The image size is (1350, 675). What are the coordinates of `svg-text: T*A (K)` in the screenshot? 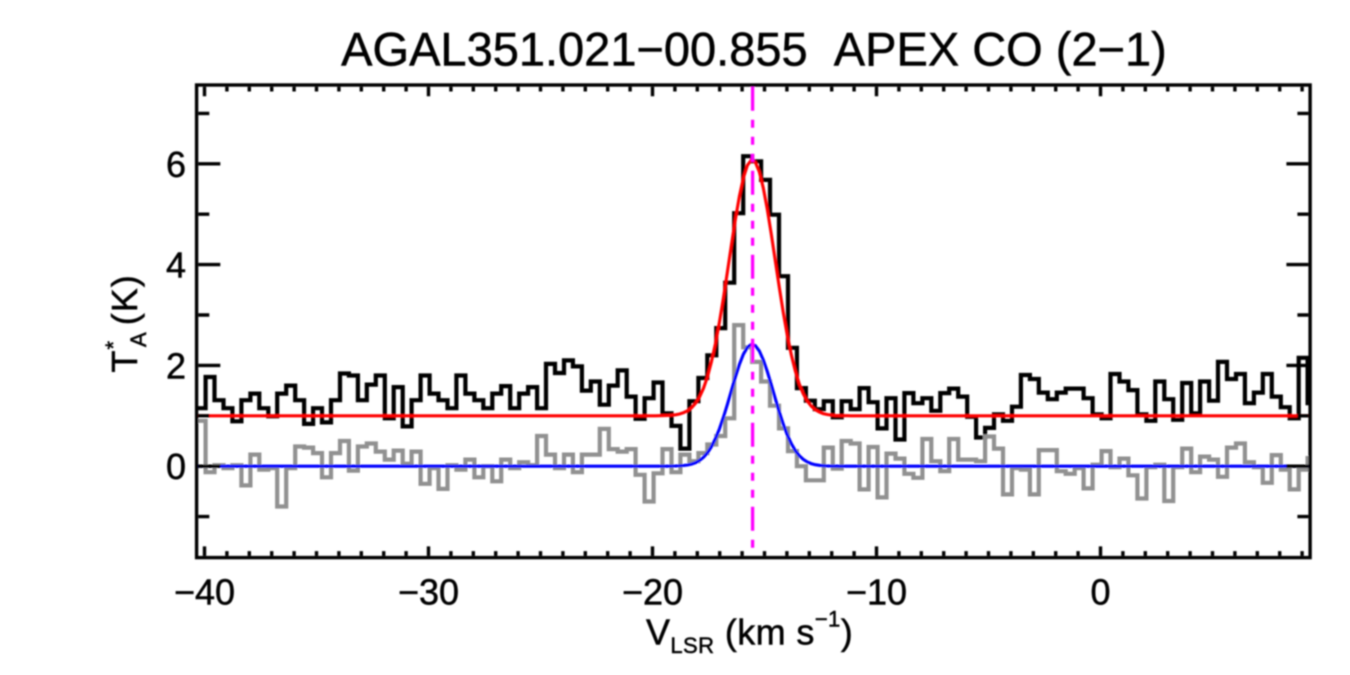 It's located at (126, 323).